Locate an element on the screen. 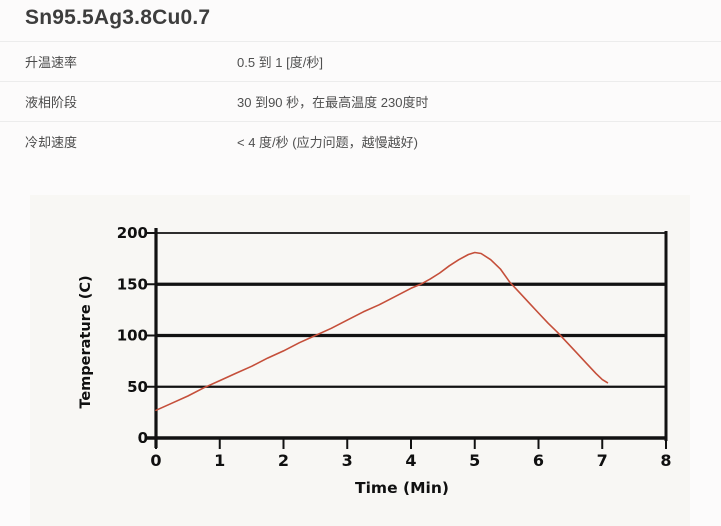  y-tick-label: 200 is located at coordinates (132, 233).